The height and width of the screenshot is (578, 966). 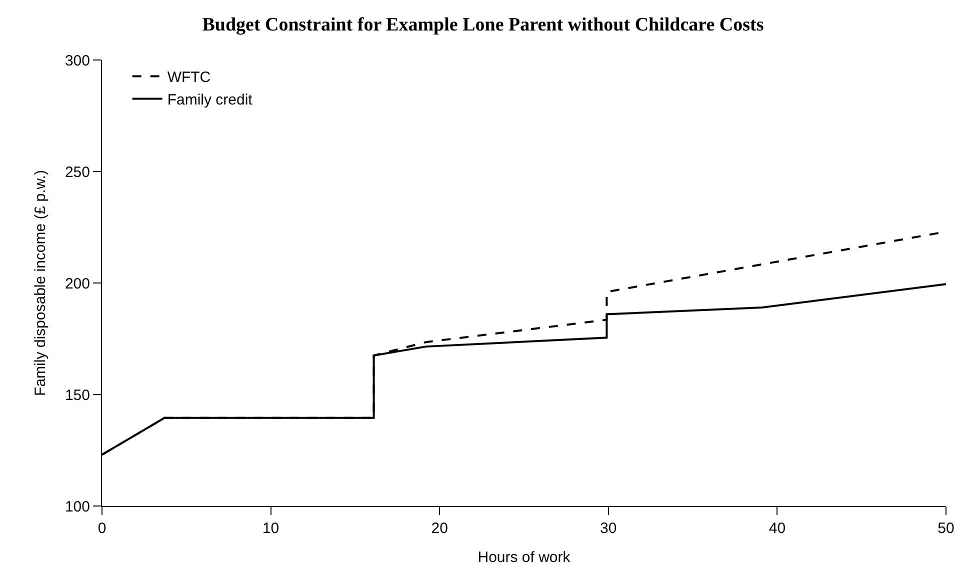 What do you see at coordinates (777, 528) in the screenshot?
I see `x-tick-label: 40` at bounding box center [777, 528].